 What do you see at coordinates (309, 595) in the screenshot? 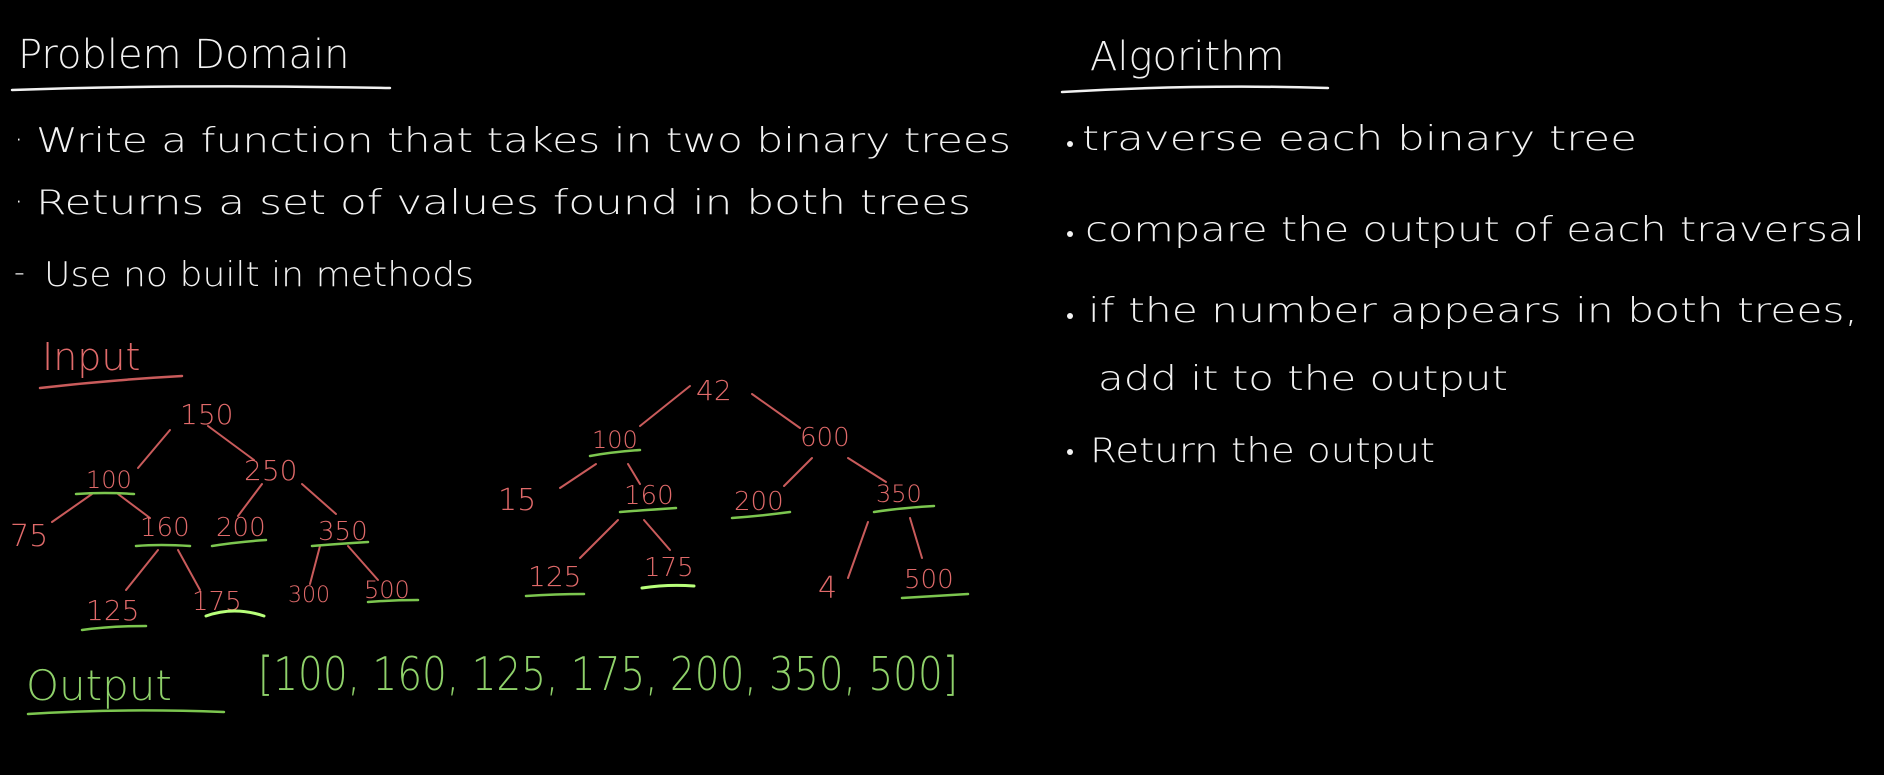
I see `tree1-node-300: 300` at bounding box center [309, 595].